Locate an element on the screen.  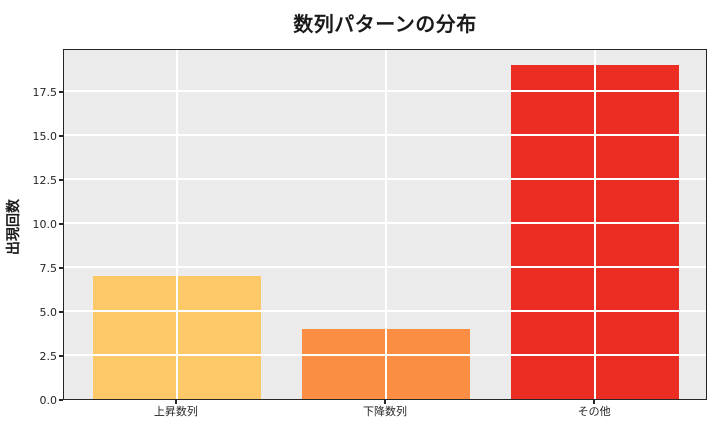
y-tick-label: 15.0 is located at coordinates (45, 136).